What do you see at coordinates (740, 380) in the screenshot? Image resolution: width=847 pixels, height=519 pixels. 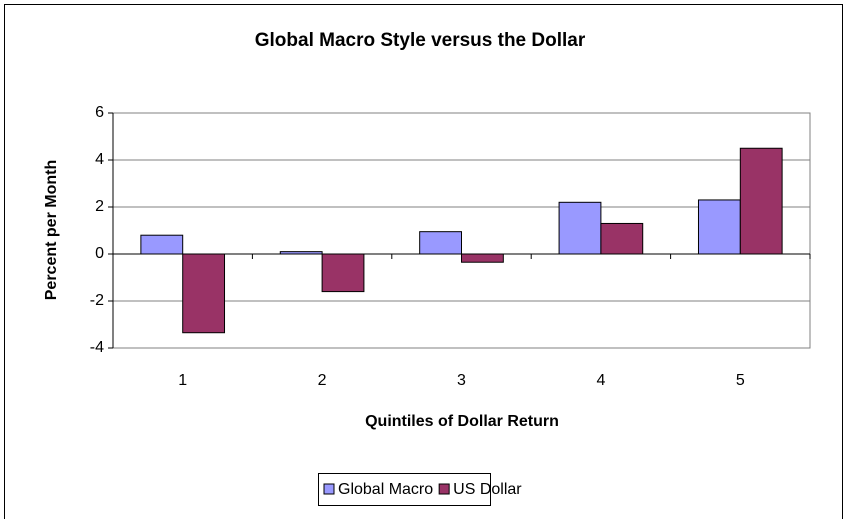 I see `x-tick-label: 5` at bounding box center [740, 380].